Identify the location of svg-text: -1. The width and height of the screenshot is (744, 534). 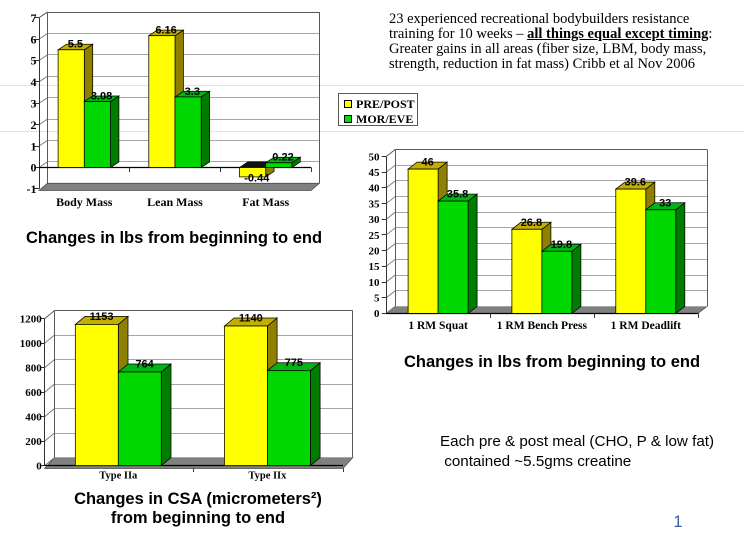
(32, 189).